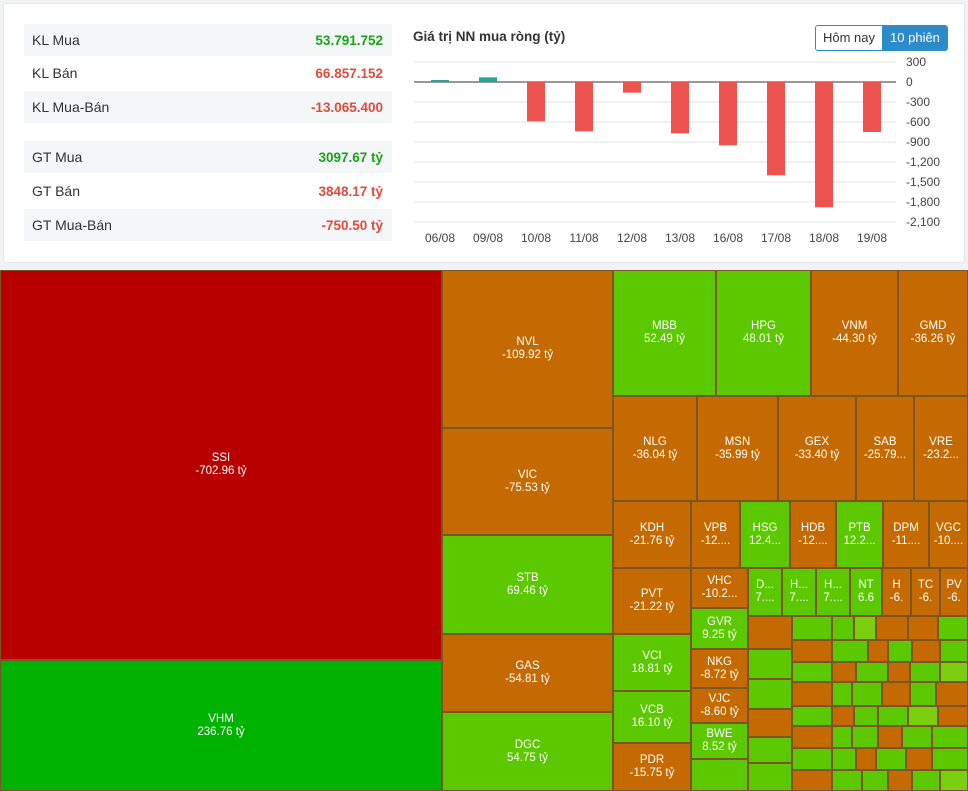 This screenshot has height=791, width=968. I want to click on treemap-tile: GAS -54.81 tỷ, so click(527, 673).